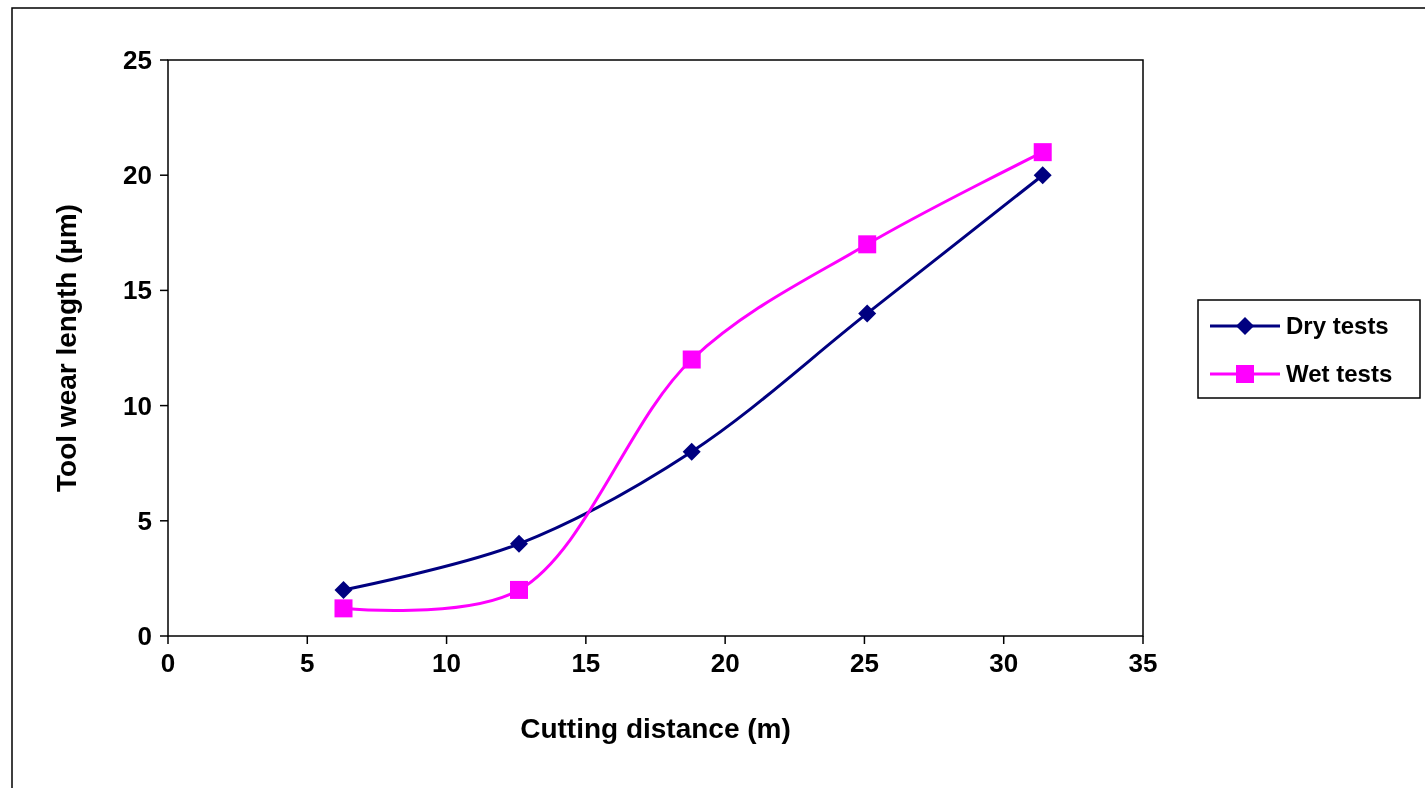 The height and width of the screenshot is (788, 1425). What do you see at coordinates (1339, 373) in the screenshot?
I see `legend-label: Wet tests` at bounding box center [1339, 373].